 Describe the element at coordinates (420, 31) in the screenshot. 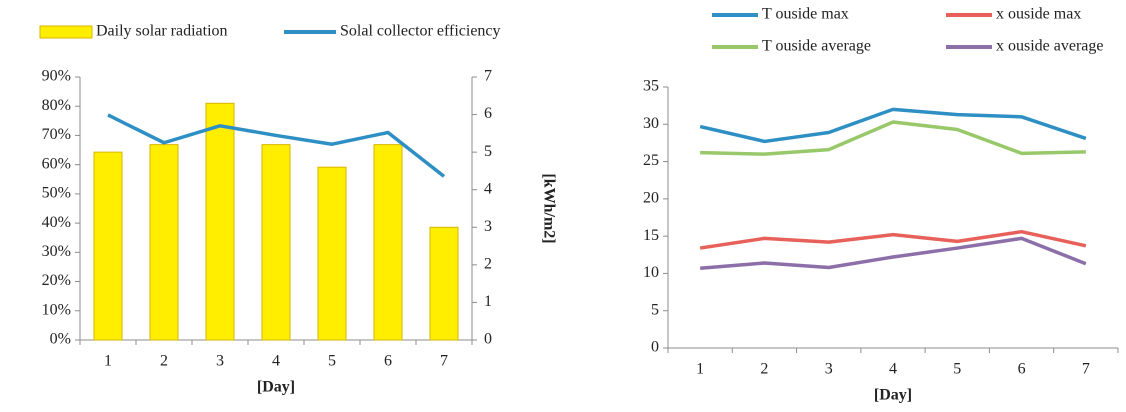

I see `legend-label: Solal collector efficiency` at that location.